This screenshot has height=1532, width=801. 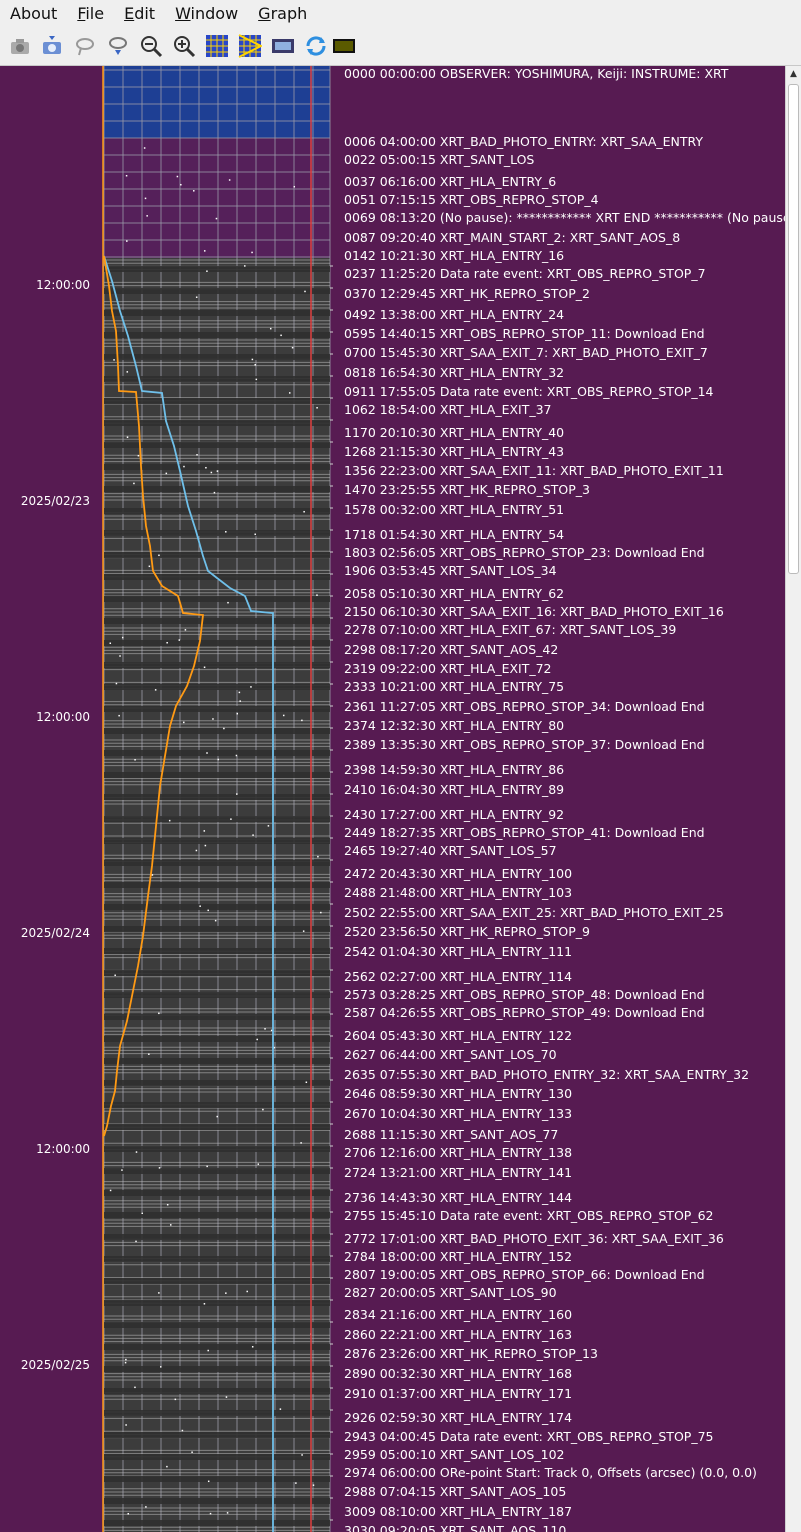 What do you see at coordinates (448, 668) in the screenshot?
I see `event-entry: 2319 09:22:00 XRT_HLA_EXIT_72` at bounding box center [448, 668].